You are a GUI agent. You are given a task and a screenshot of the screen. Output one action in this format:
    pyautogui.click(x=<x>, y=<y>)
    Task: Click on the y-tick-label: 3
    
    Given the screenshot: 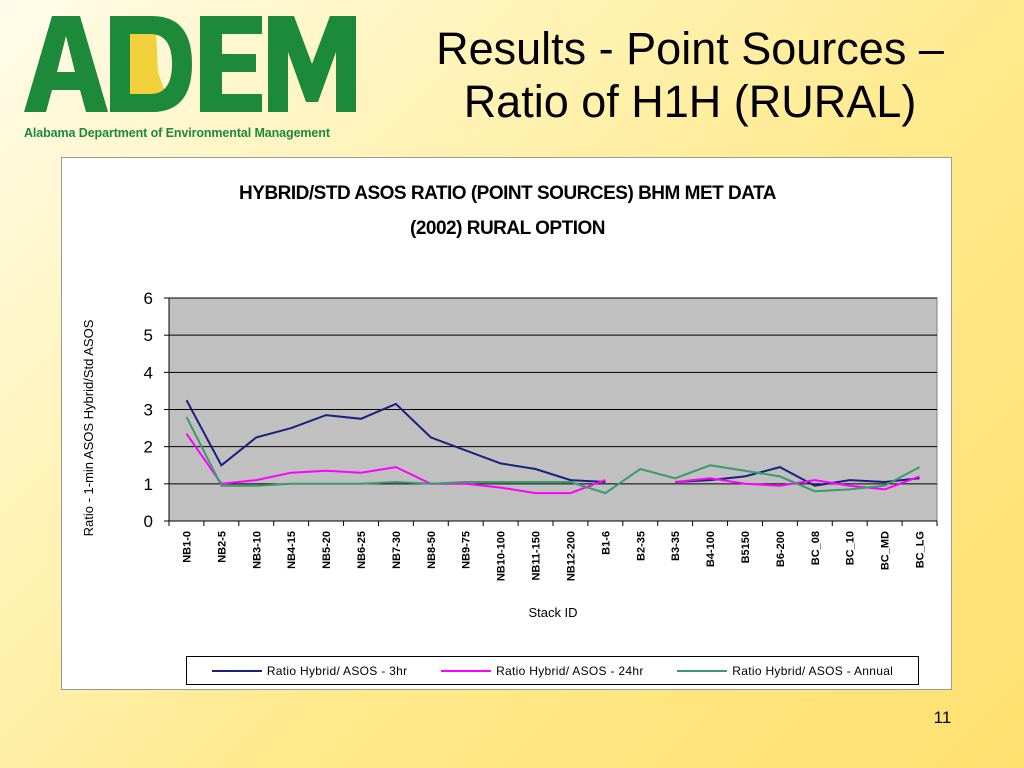 What is the action you would take?
    pyautogui.click(x=148, y=410)
    